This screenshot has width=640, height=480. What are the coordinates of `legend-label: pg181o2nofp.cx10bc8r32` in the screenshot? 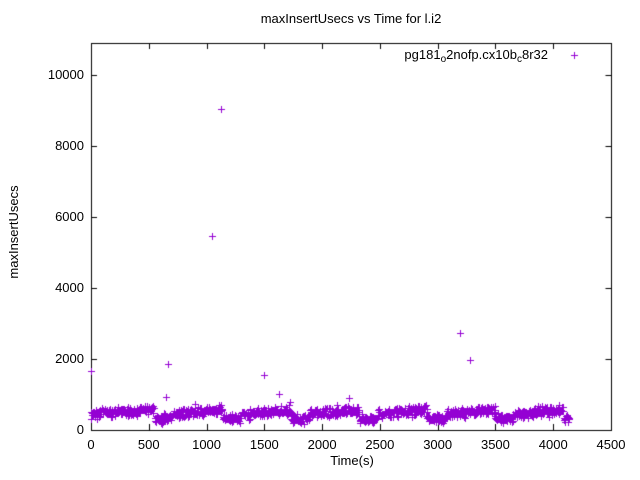 It's located at (476, 56).